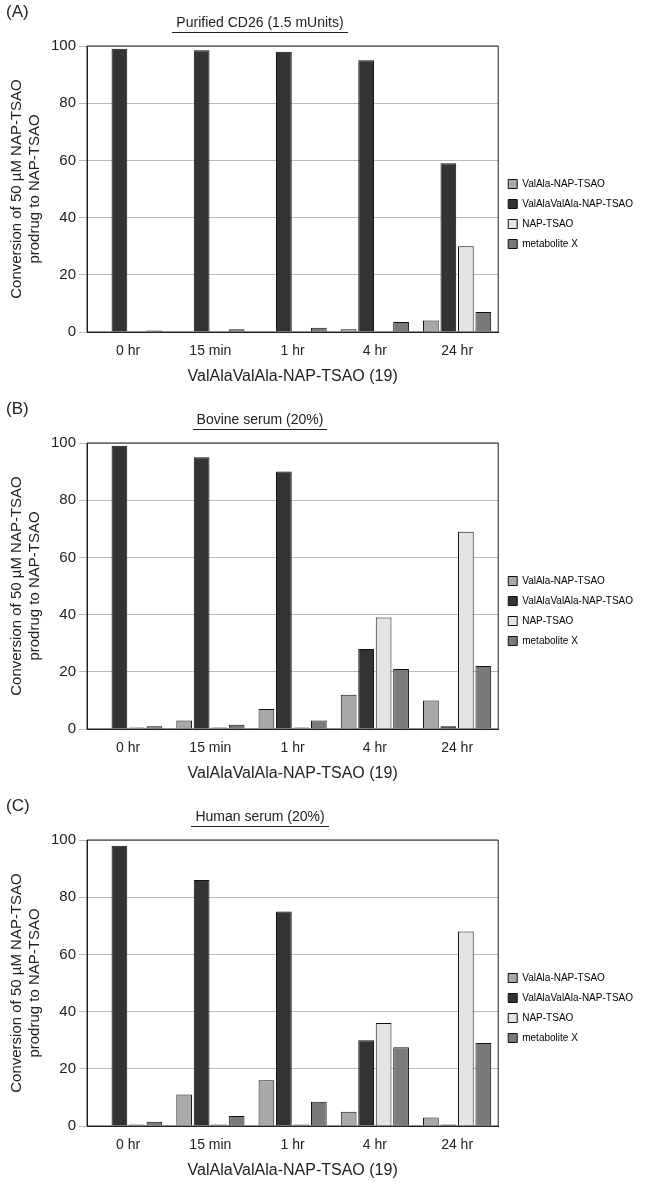  What do you see at coordinates (260, 817) in the screenshot?
I see `chart-title: Human serum (20%)` at bounding box center [260, 817].